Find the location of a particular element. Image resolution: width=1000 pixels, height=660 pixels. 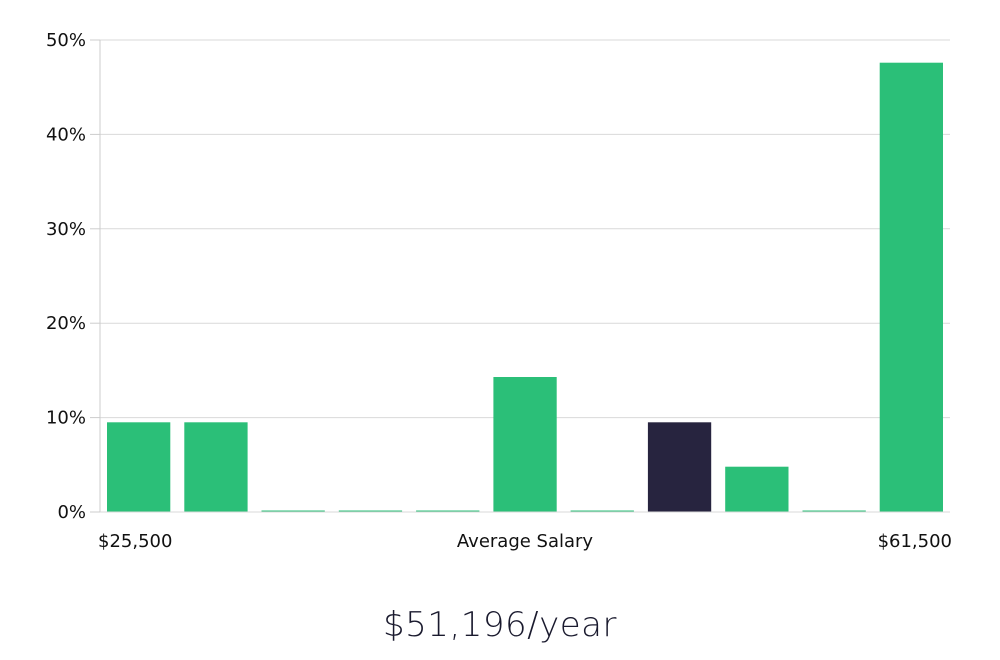

x-label-max: $61,500 is located at coordinates (915, 541).